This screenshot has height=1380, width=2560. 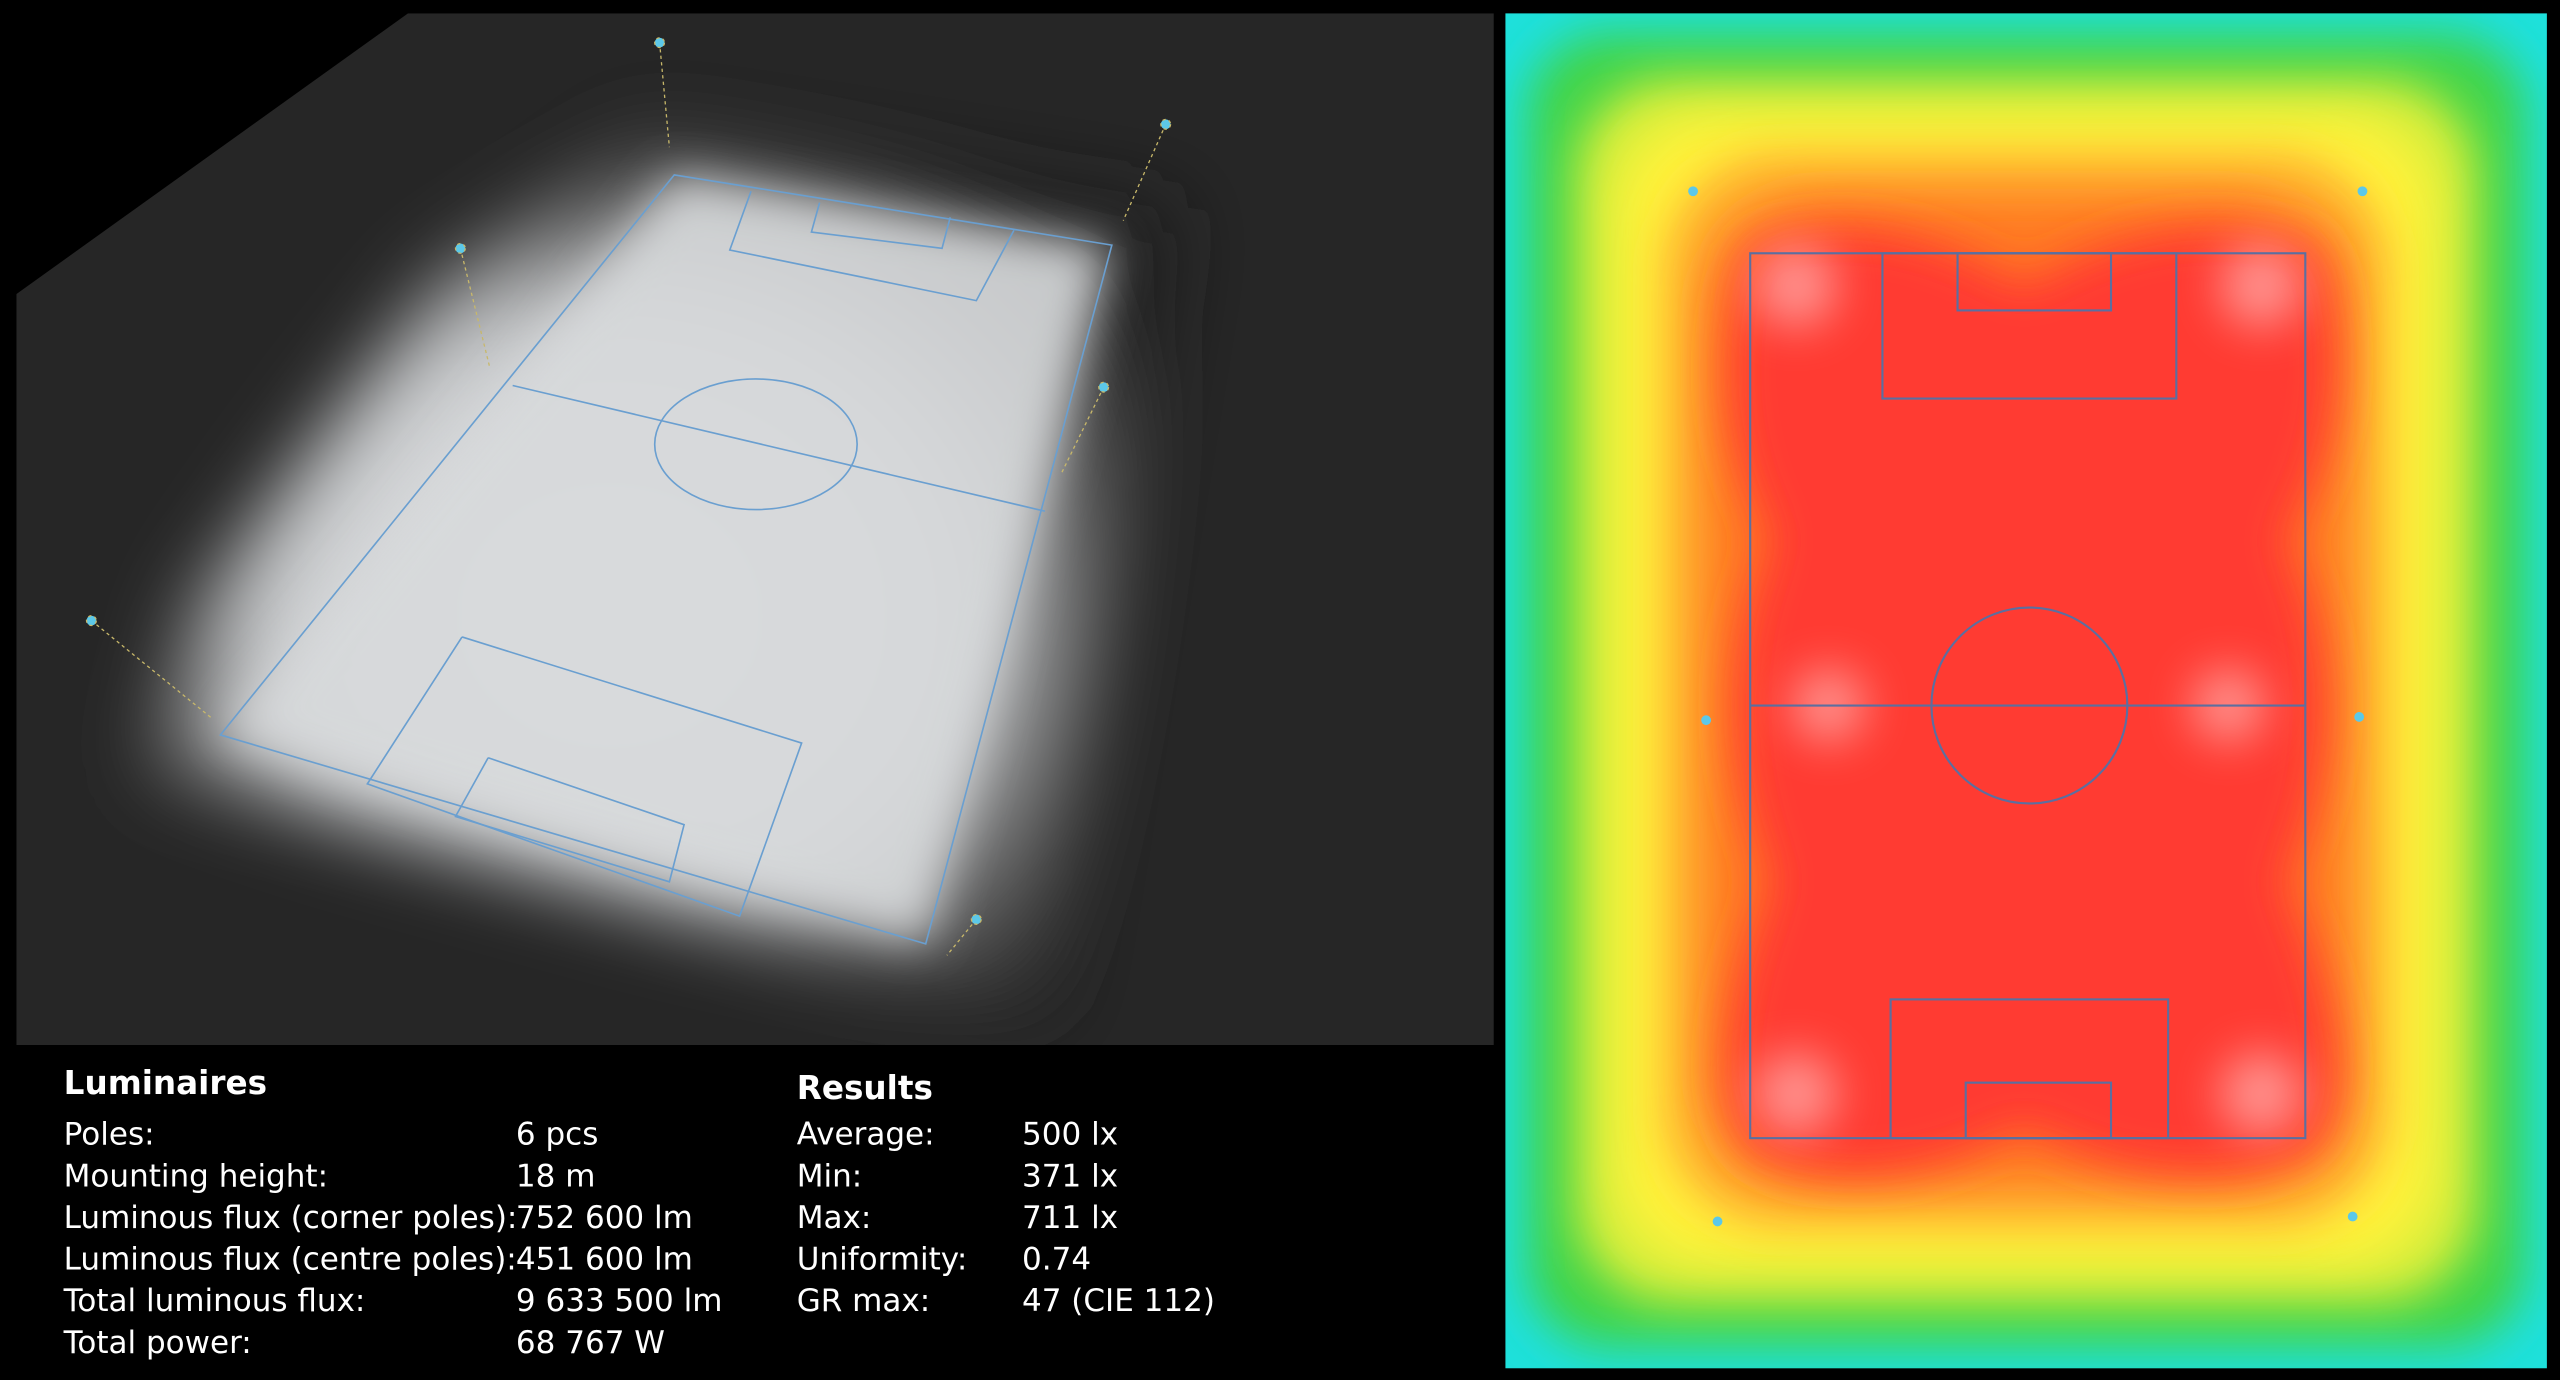 What do you see at coordinates (1070, 1135) in the screenshot?
I see `row-value: 500 lx` at bounding box center [1070, 1135].